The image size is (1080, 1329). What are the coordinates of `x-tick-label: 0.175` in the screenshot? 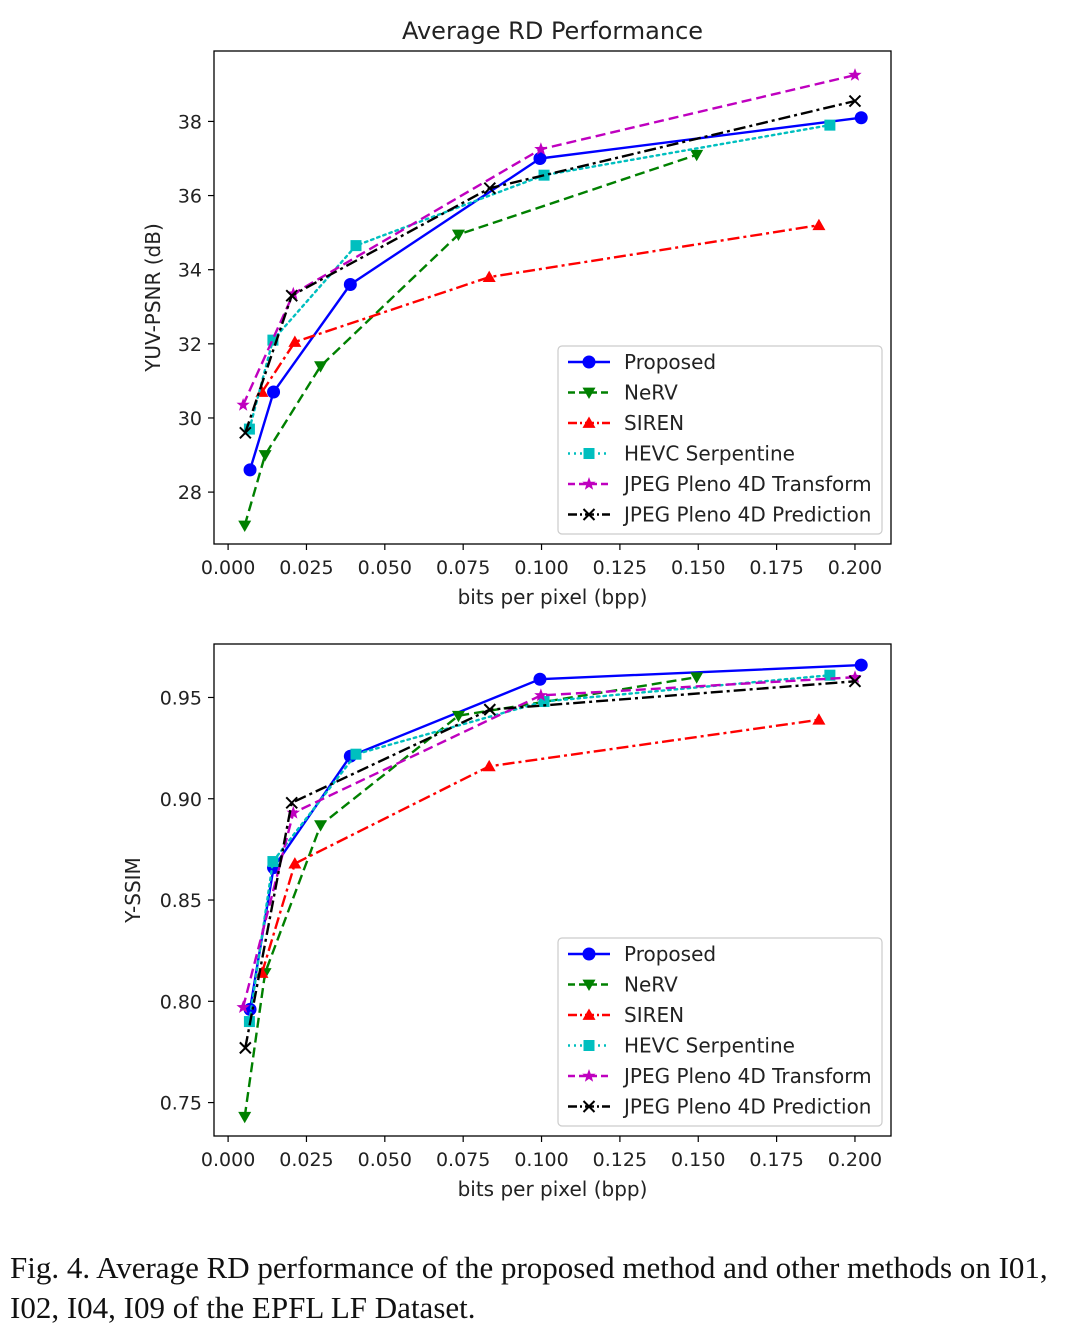 It's located at (776, 568).